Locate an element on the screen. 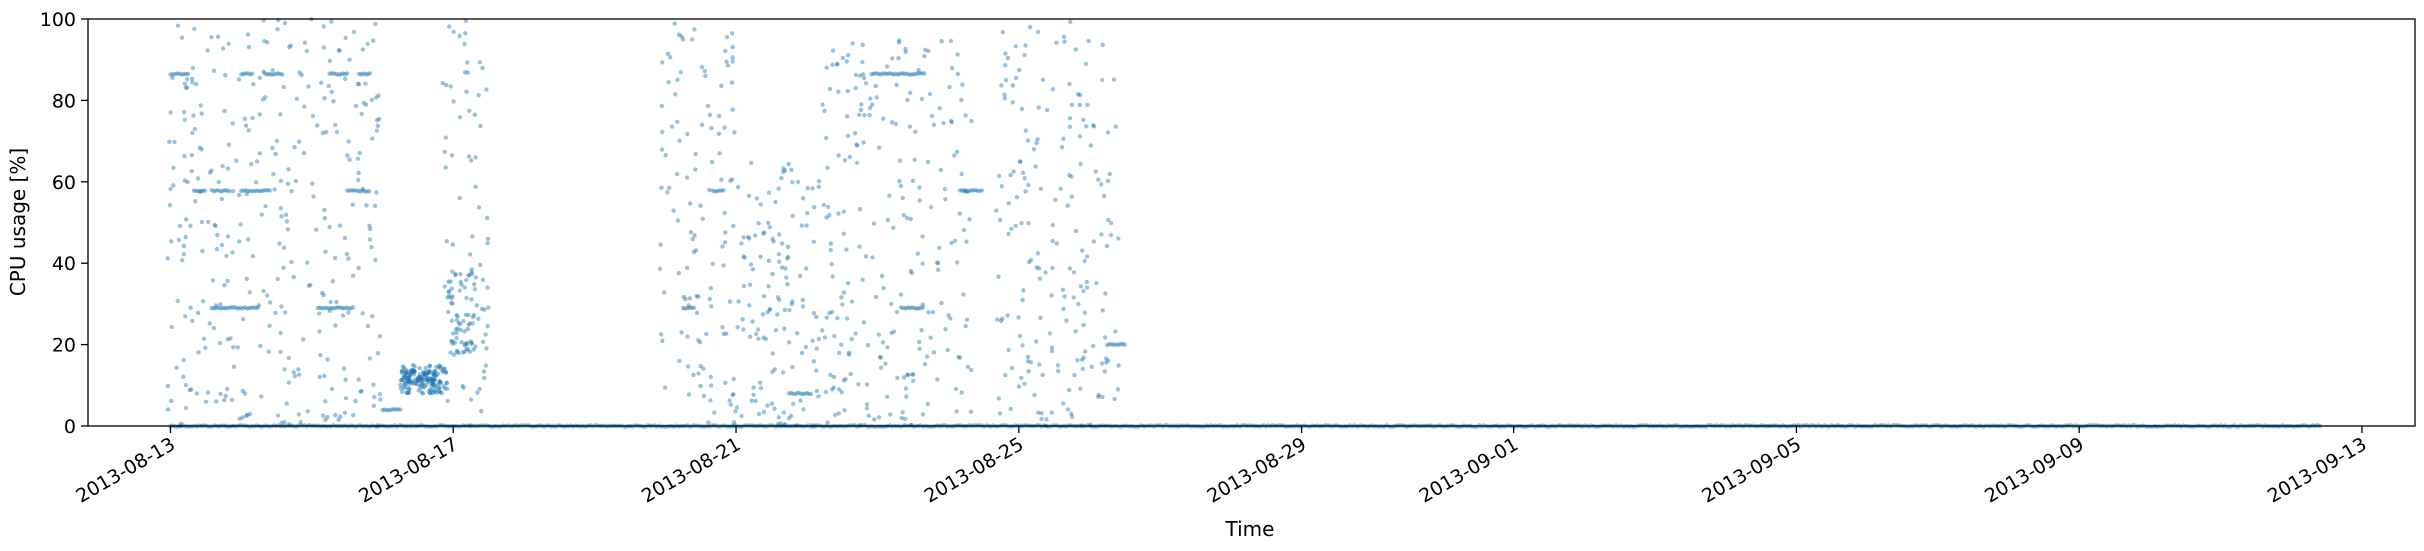  x-tick-label: 2013-09-13 is located at coordinates (2317, 470).